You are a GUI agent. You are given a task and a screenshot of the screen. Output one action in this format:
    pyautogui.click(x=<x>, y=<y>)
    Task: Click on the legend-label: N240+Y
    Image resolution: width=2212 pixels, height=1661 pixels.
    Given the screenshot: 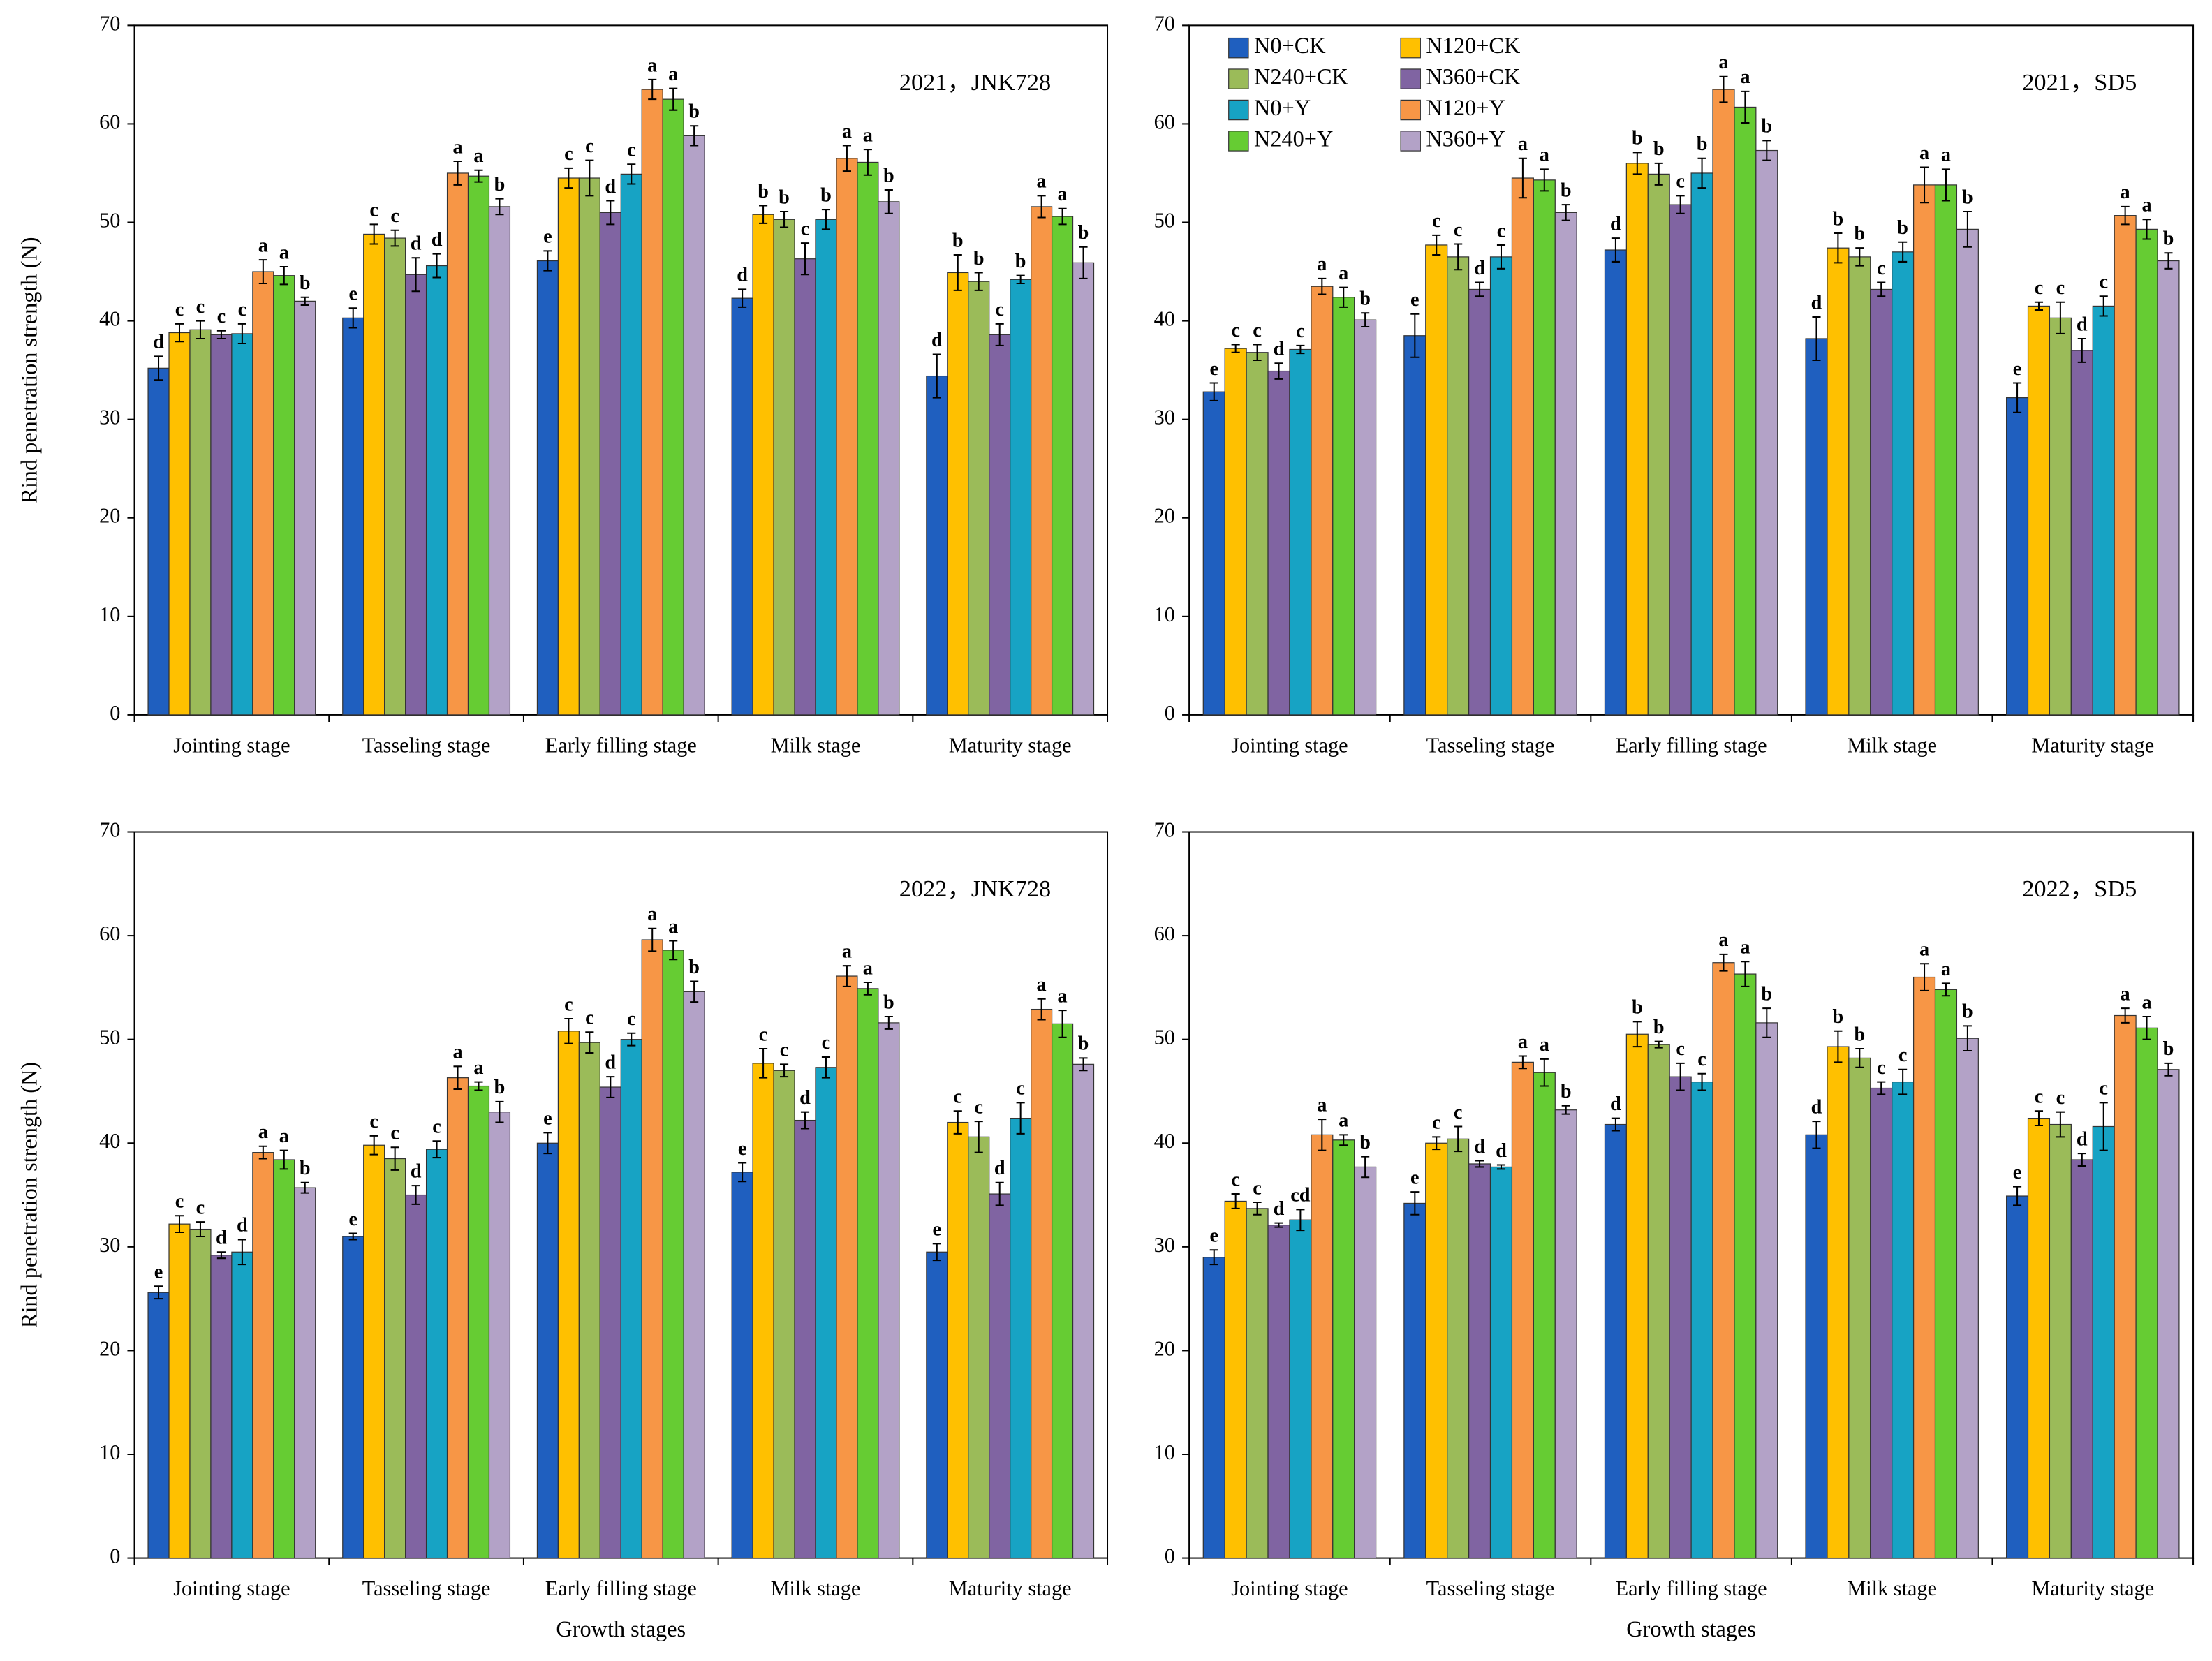 What is the action you would take?
    pyautogui.click(x=1293, y=138)
    